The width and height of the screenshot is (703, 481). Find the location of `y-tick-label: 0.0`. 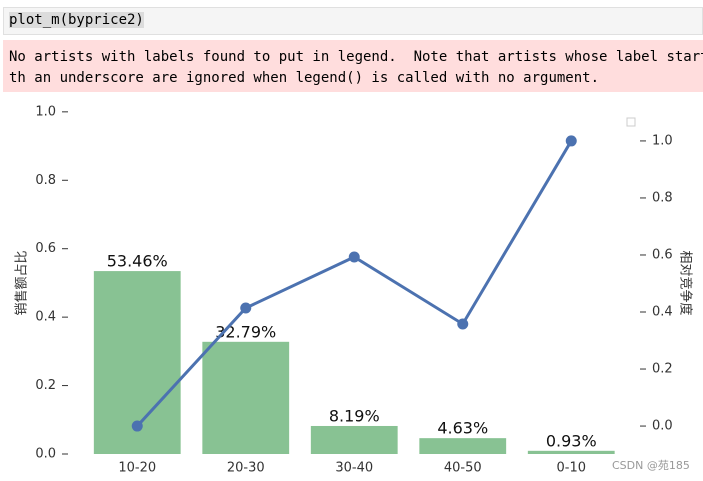

y-tick-label: 0.0 is located at coordinates (45, 454).